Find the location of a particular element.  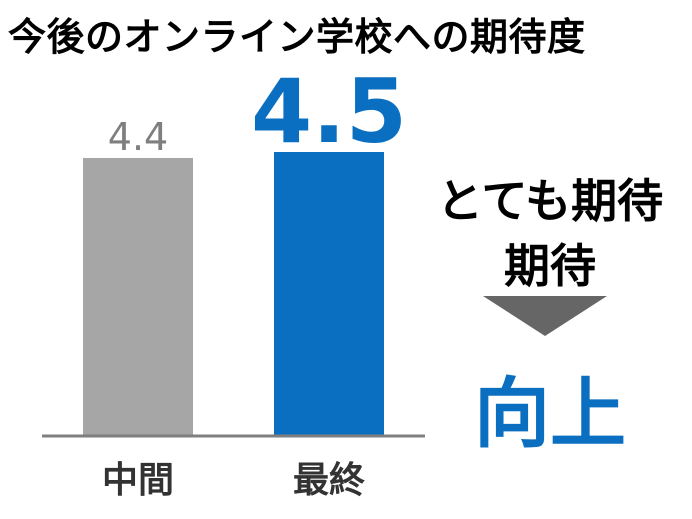

value-label-2: 4.5 is located at coordinates (329, 111).